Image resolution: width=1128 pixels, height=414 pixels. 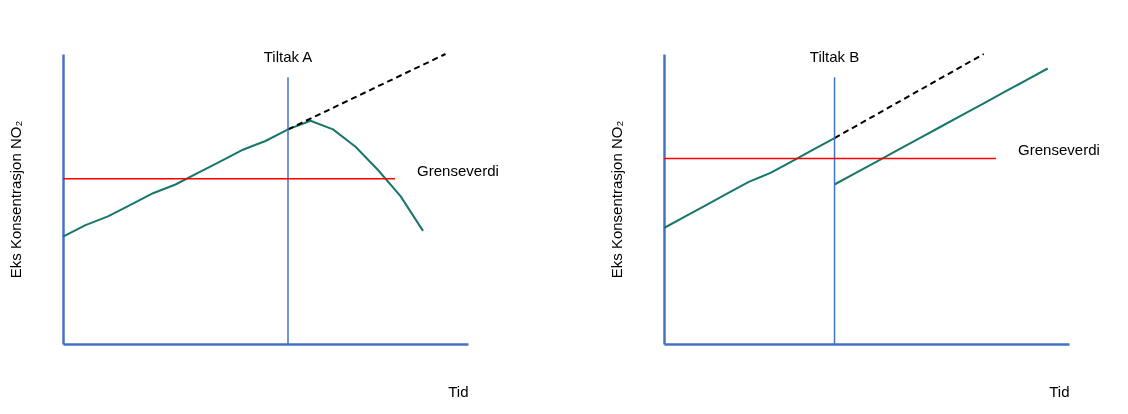 What do you see at coordinates (288, 57) in the screenshot?
I see `annotation: Tiltak A` at bounding box center [288, 57].